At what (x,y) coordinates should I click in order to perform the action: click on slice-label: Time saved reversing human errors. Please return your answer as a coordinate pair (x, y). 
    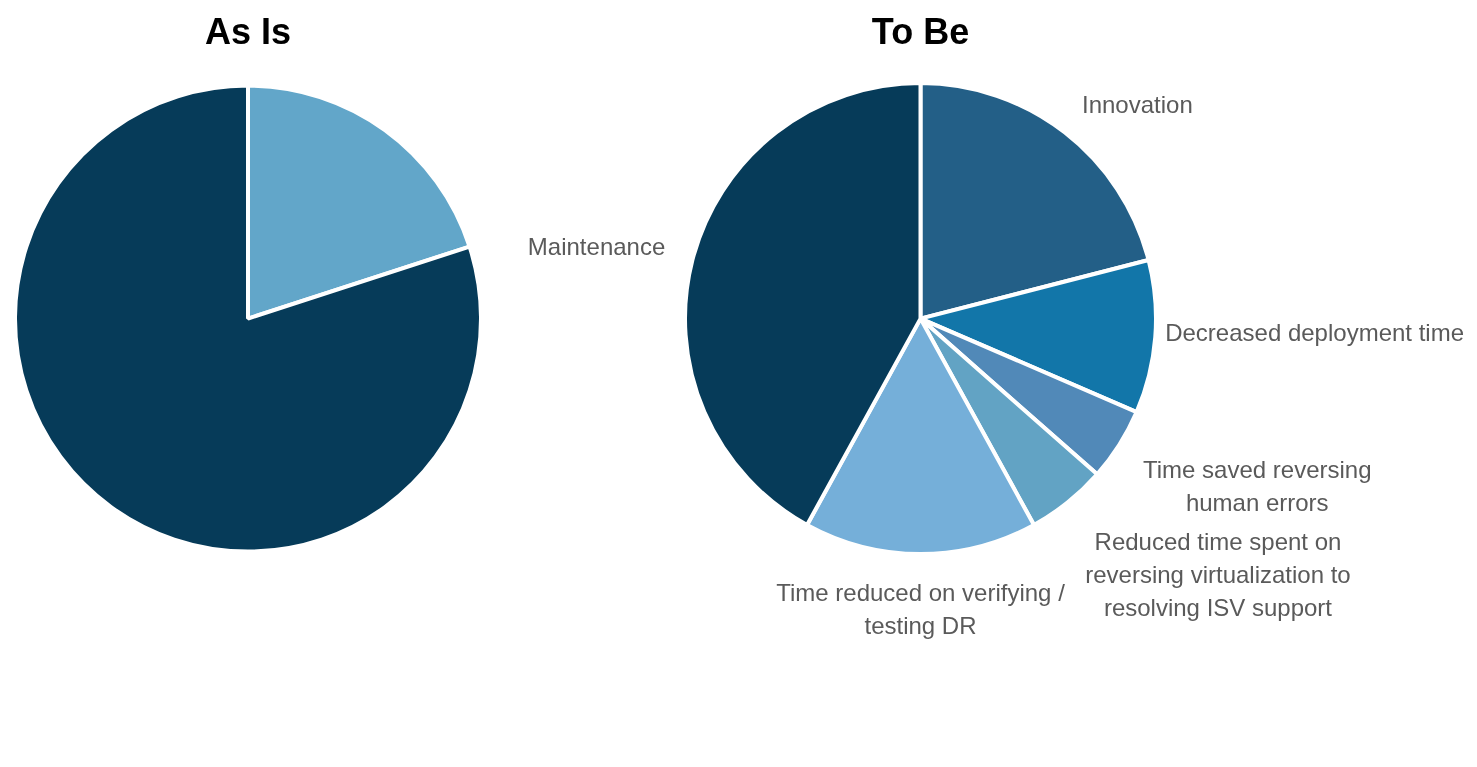
    Looking at the image, I should click on (1257, 486).